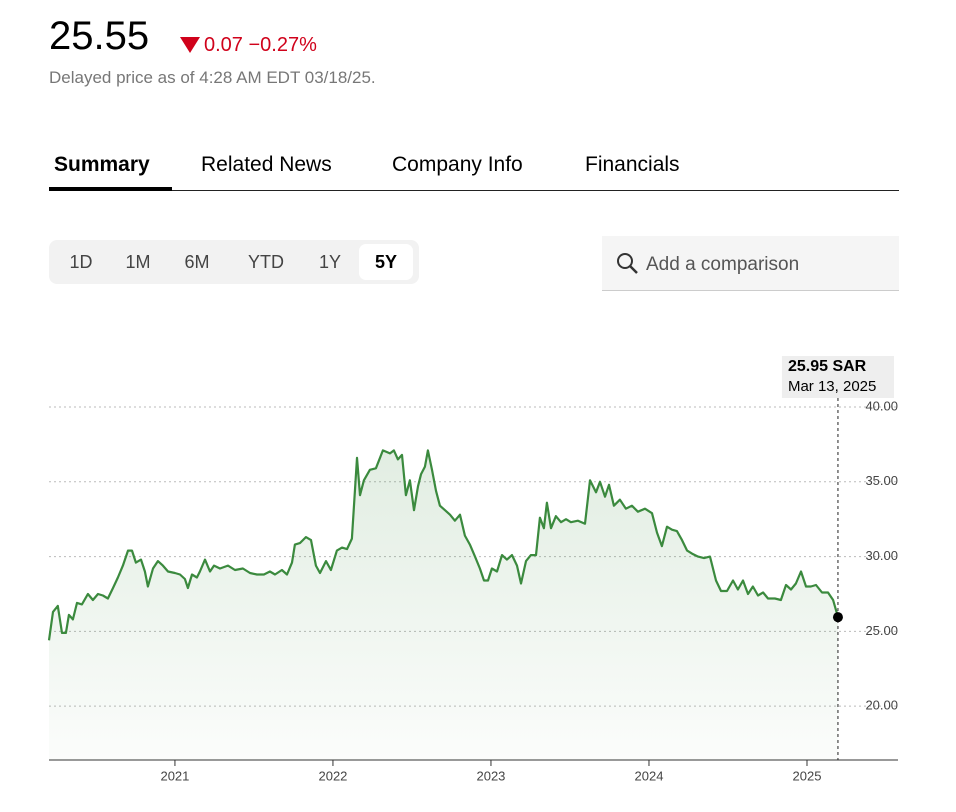  I want to click on y-tick-label: 25.00, so click(881, 630).